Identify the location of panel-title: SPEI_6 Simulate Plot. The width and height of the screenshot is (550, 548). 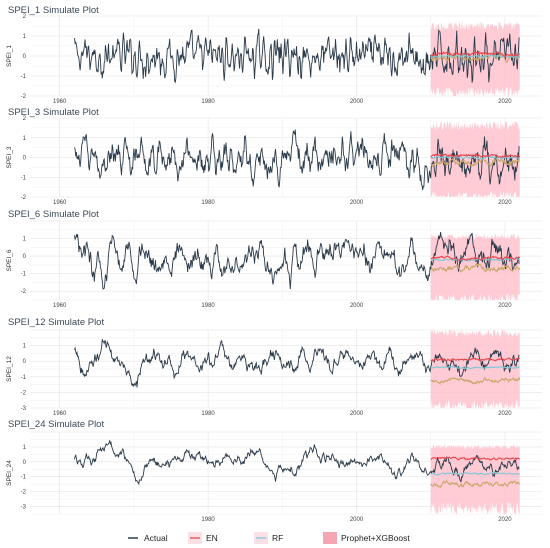
(53, 214).